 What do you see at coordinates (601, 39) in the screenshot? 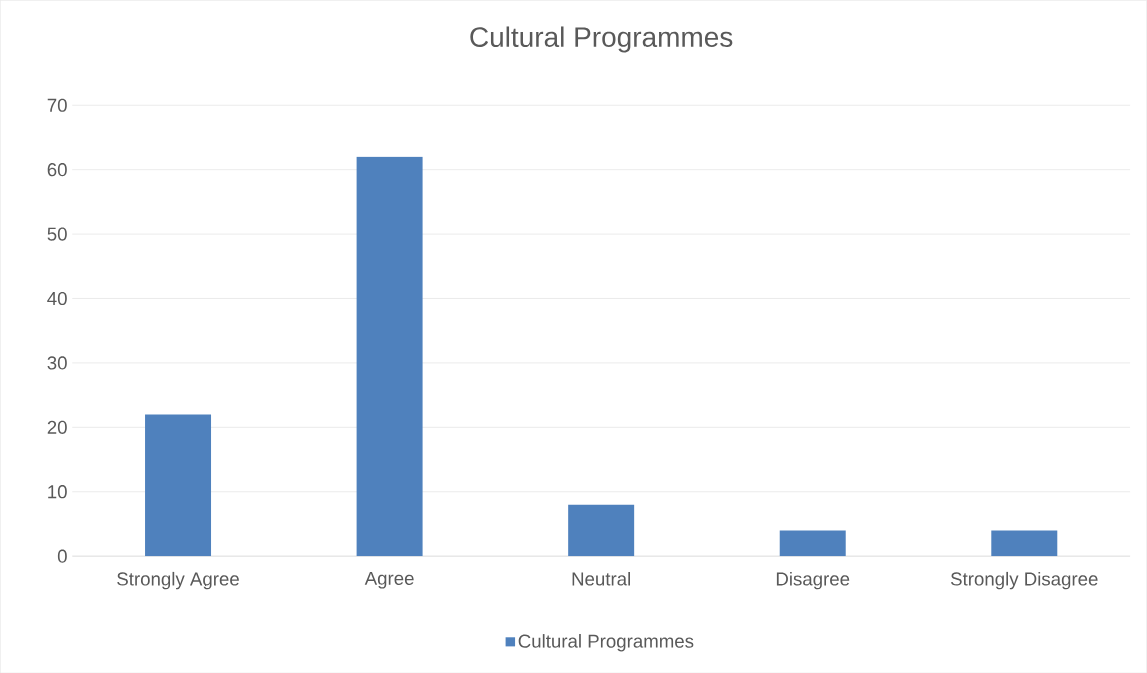
I see `chart-title: Cultural Programmes` at bounding box center [601, 39].